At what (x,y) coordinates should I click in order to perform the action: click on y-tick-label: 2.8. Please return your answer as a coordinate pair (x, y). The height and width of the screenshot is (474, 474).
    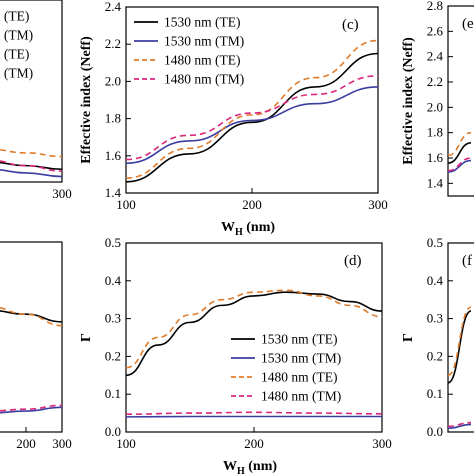
    Looking at the image, I should click on (435, 6).